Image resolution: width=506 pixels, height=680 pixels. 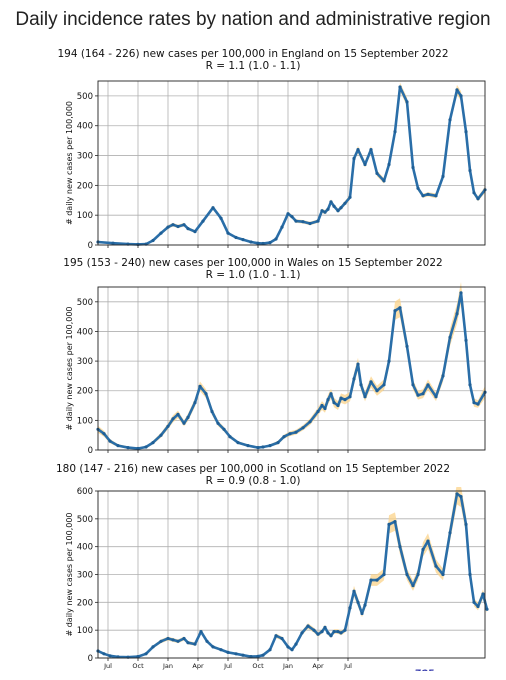 I want to click on y-tick-label: 300, so click(x=85, y=576).